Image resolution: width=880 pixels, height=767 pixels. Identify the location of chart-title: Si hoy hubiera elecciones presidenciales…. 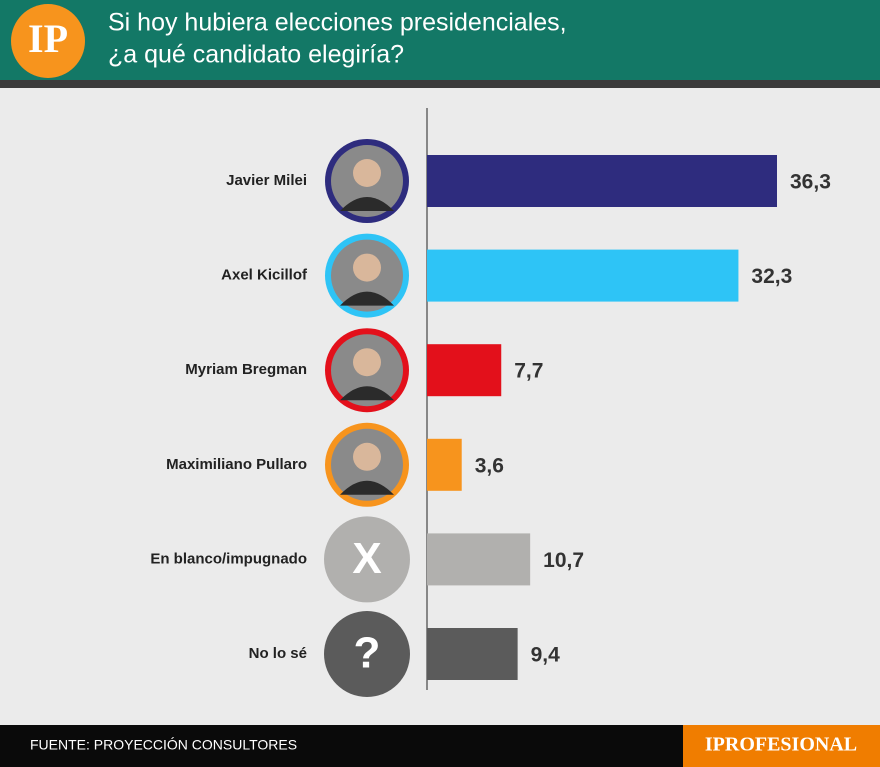
(337, 23).